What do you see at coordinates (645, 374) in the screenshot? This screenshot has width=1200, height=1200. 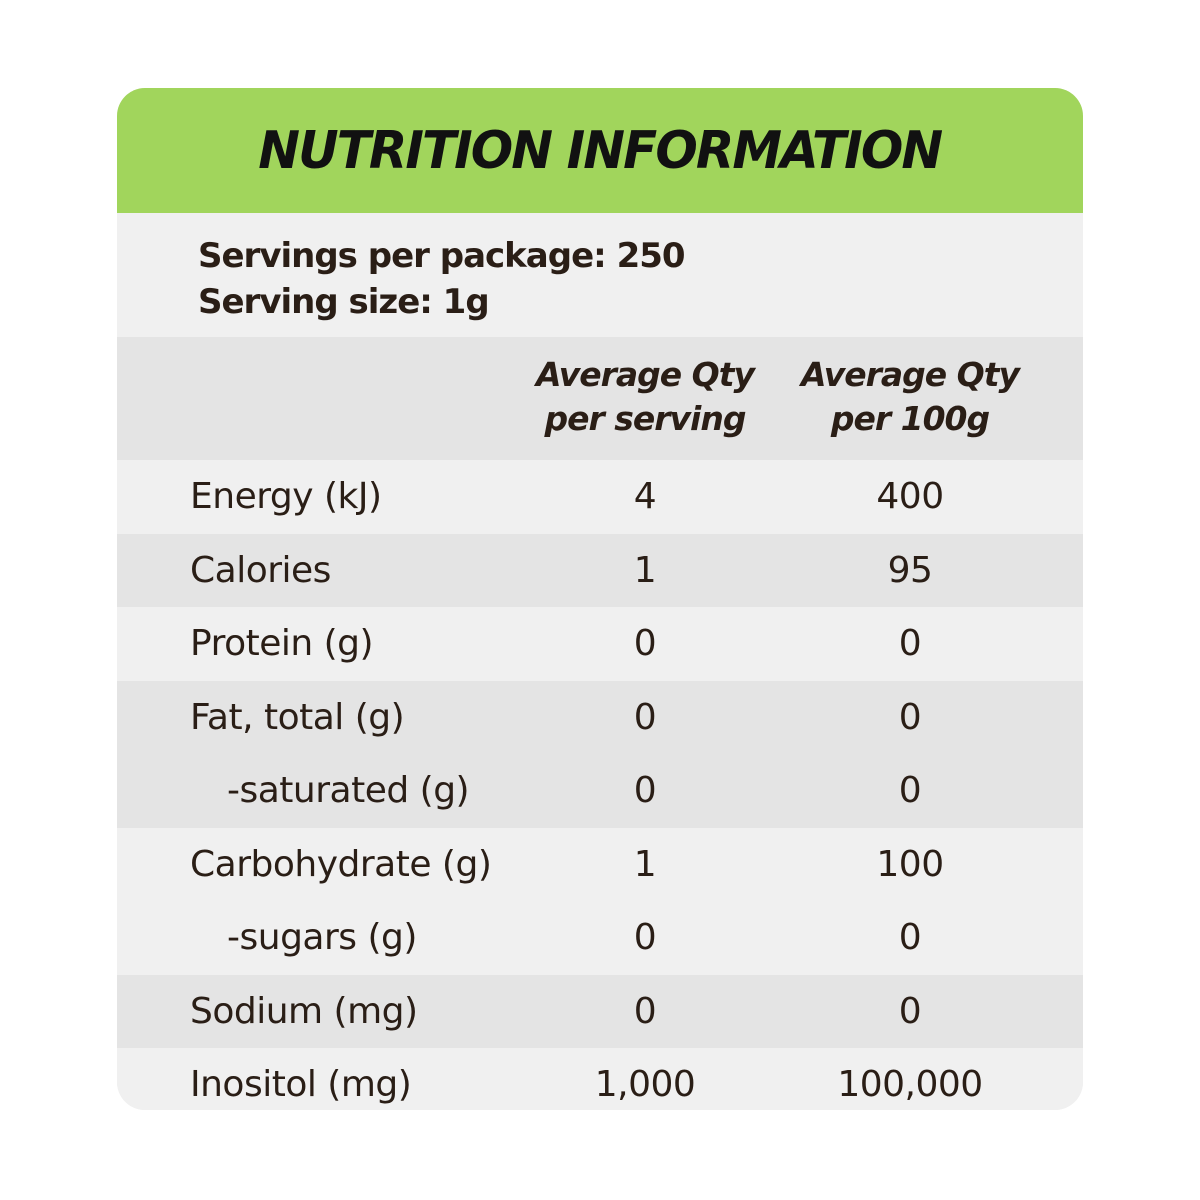 I see `column-header-per-serving-line1: Average Qty` at bounding box center [645, 374].